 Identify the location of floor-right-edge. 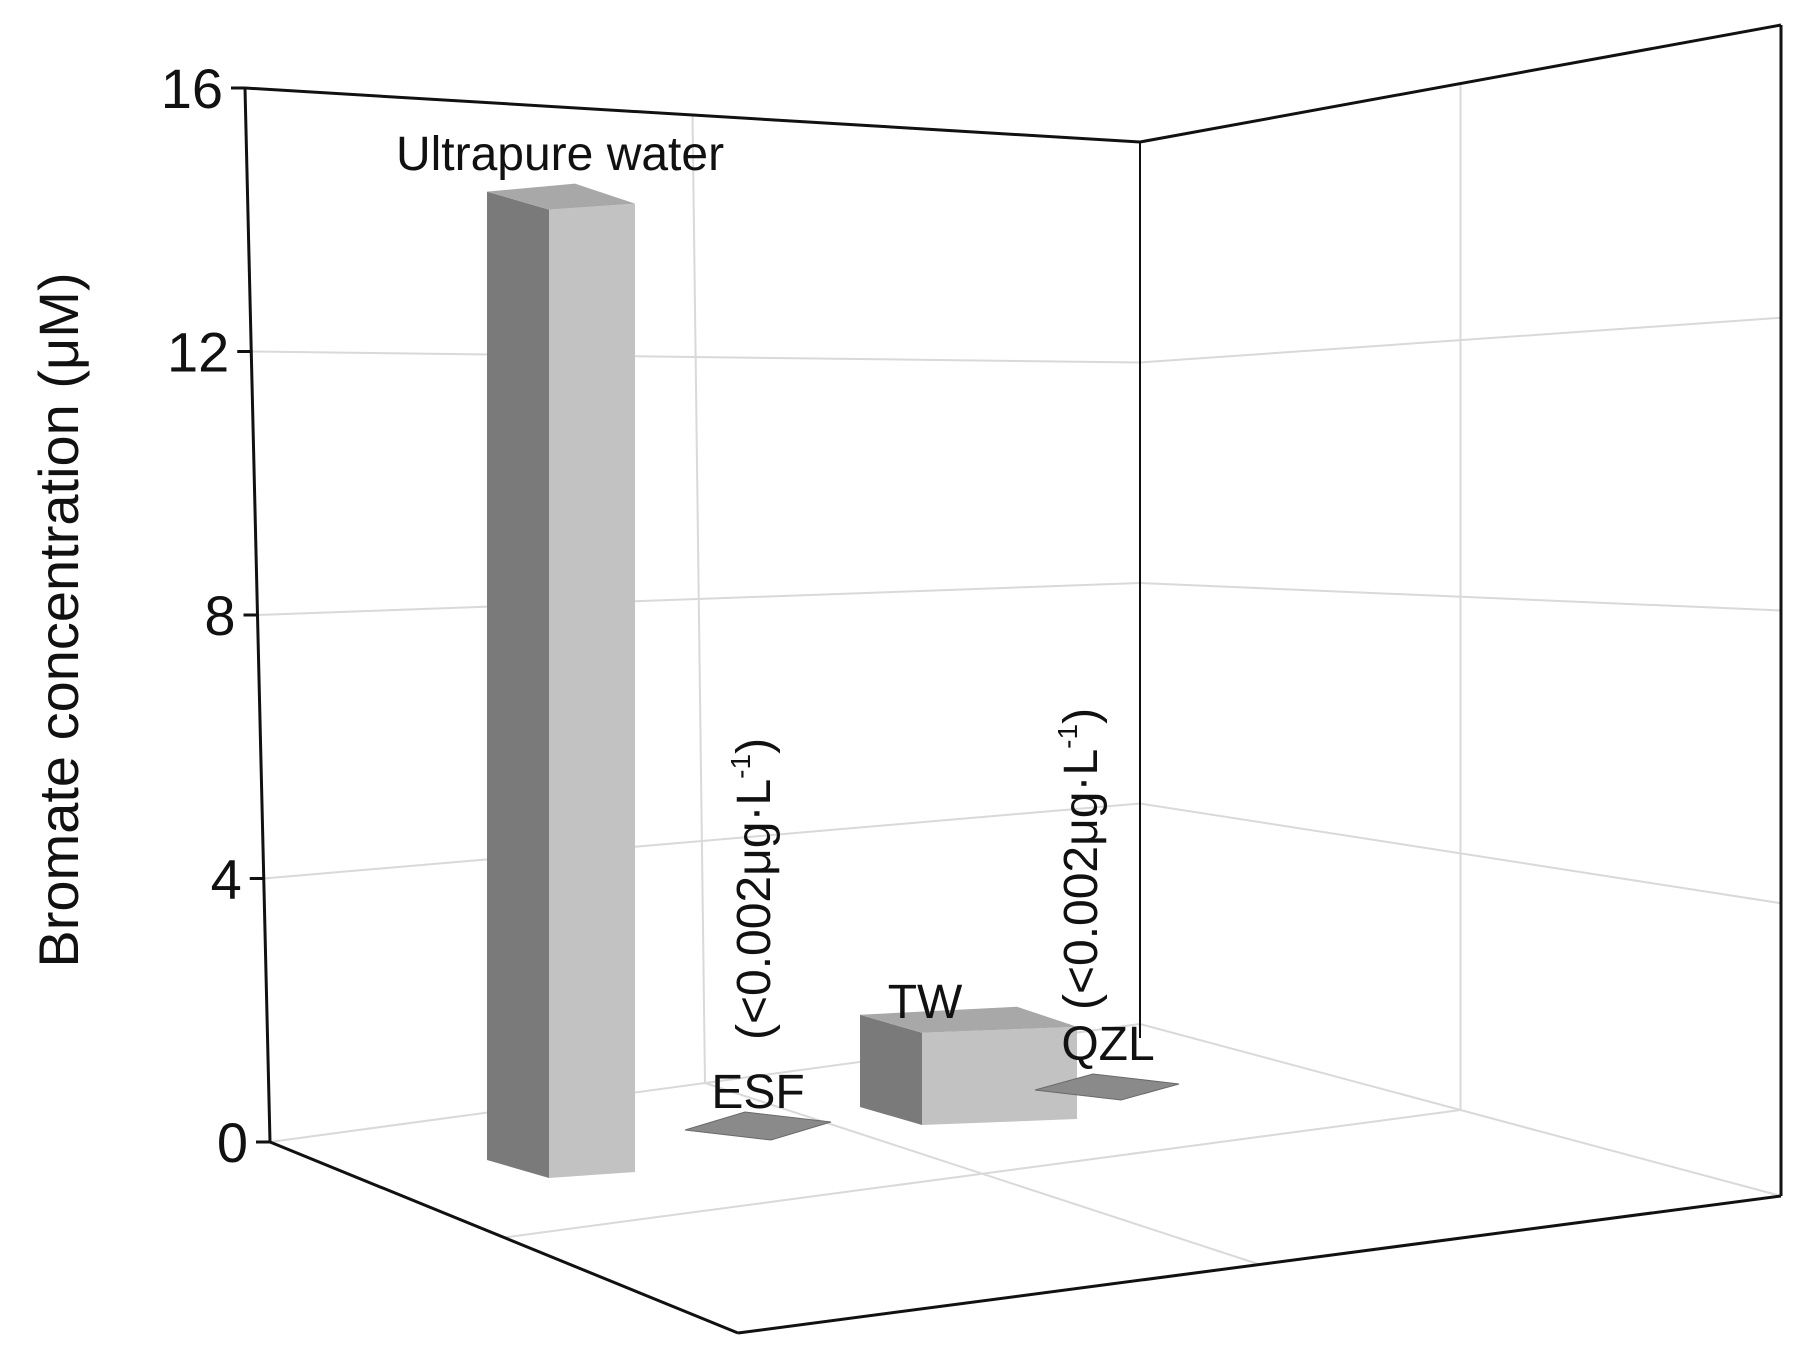
(1460, 1110).